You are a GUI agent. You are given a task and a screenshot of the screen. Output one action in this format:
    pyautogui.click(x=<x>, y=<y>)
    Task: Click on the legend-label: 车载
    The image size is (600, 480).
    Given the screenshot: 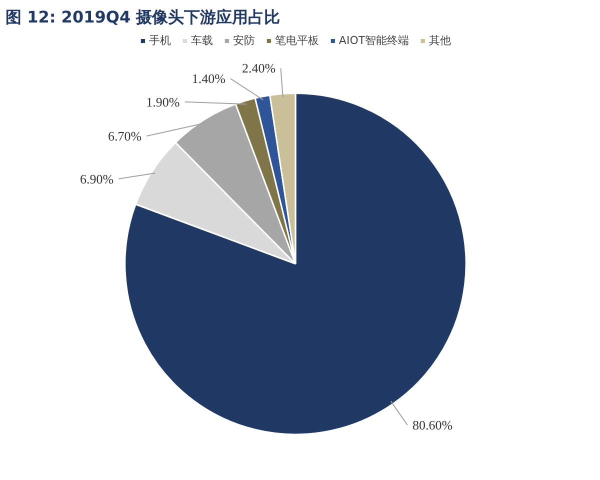 What is the action you would take?
    pyautogui.click(x=201, y=40)
    